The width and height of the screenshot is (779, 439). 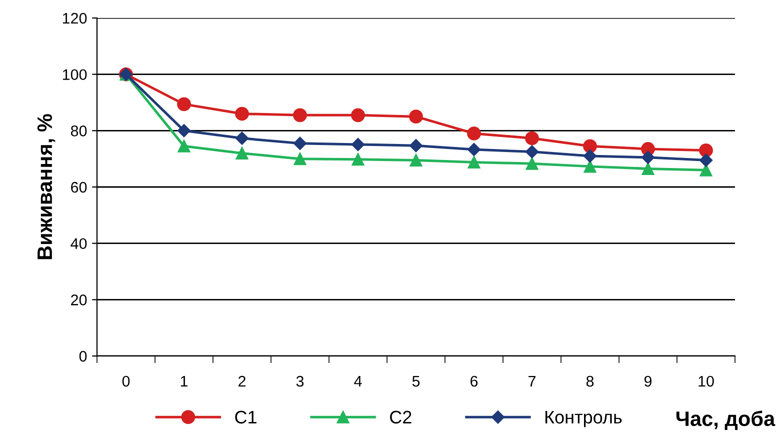 What do you see at coordinates (706, 381) in the screenshot?
I see `x-tick-label: 10` at bounding box center [706, 381].